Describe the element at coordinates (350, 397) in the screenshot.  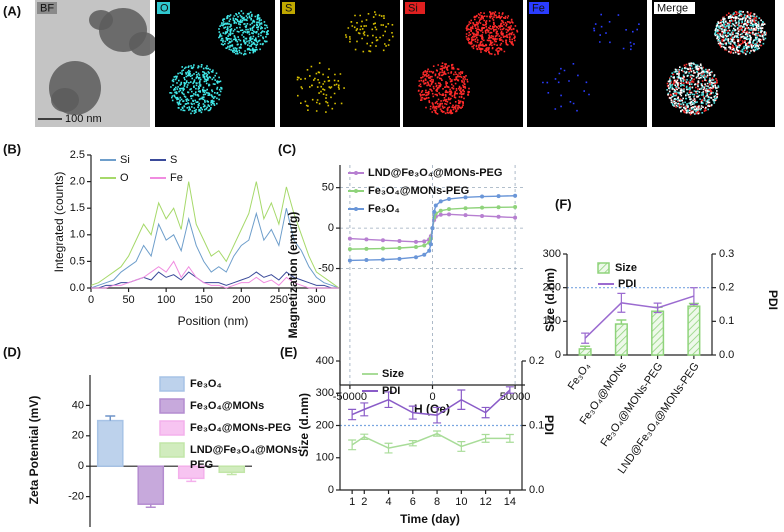
I see `x-tick-label: -50000` at that location.